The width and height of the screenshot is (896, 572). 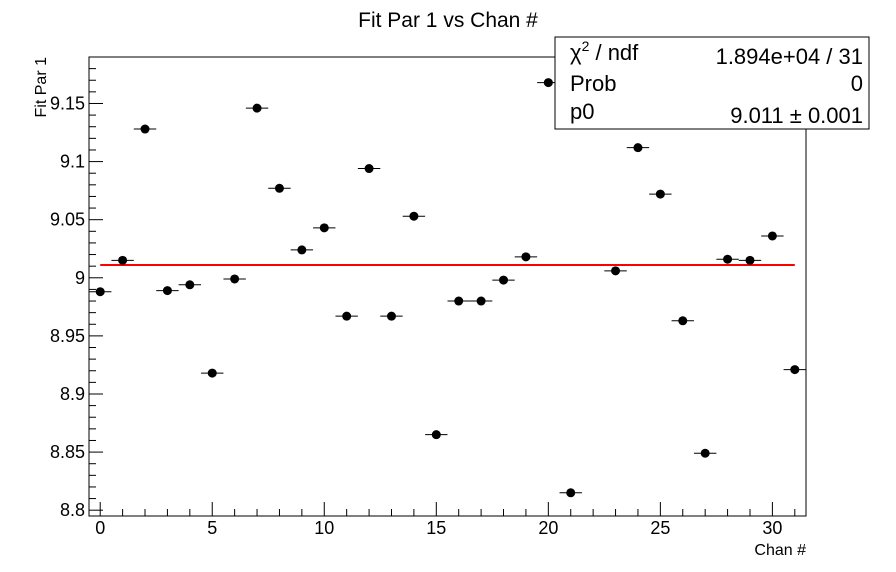 What do you see at coordinates (548, 528) in the screenshot?
I see `x-tick-label: 20` at bounding box center [548, 528].